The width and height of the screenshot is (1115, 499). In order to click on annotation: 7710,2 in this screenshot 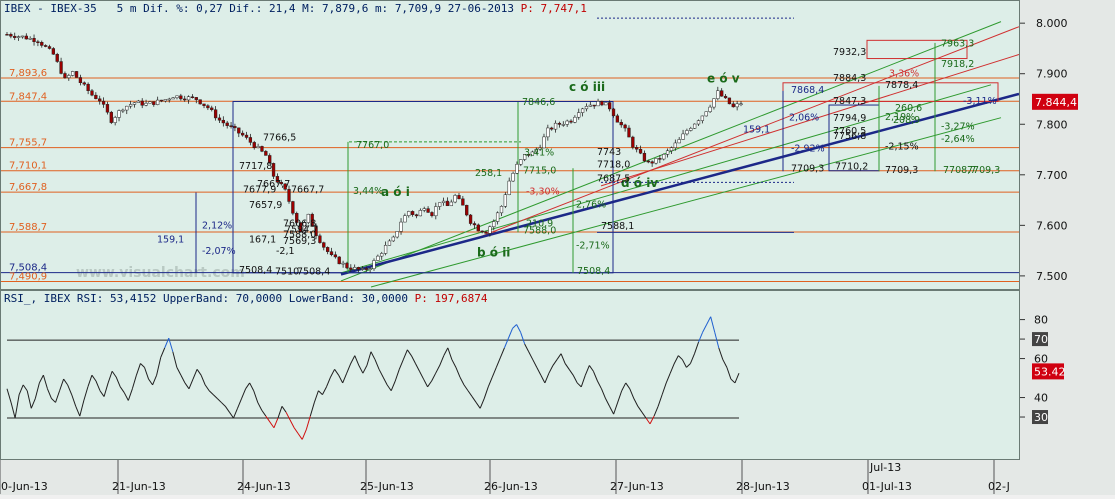, I will do `click(851, 167)`.